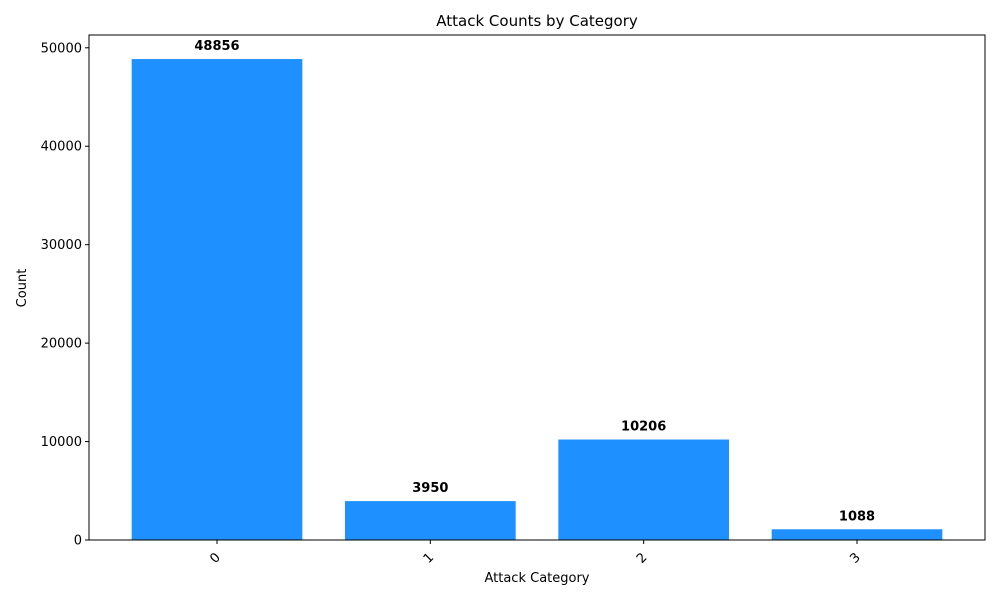 The image size is (1000, 604). What do you see at coordinates (22, 288) in the screenshot?
I see `y-axis-label: Count` at bounding box center [22, 288].